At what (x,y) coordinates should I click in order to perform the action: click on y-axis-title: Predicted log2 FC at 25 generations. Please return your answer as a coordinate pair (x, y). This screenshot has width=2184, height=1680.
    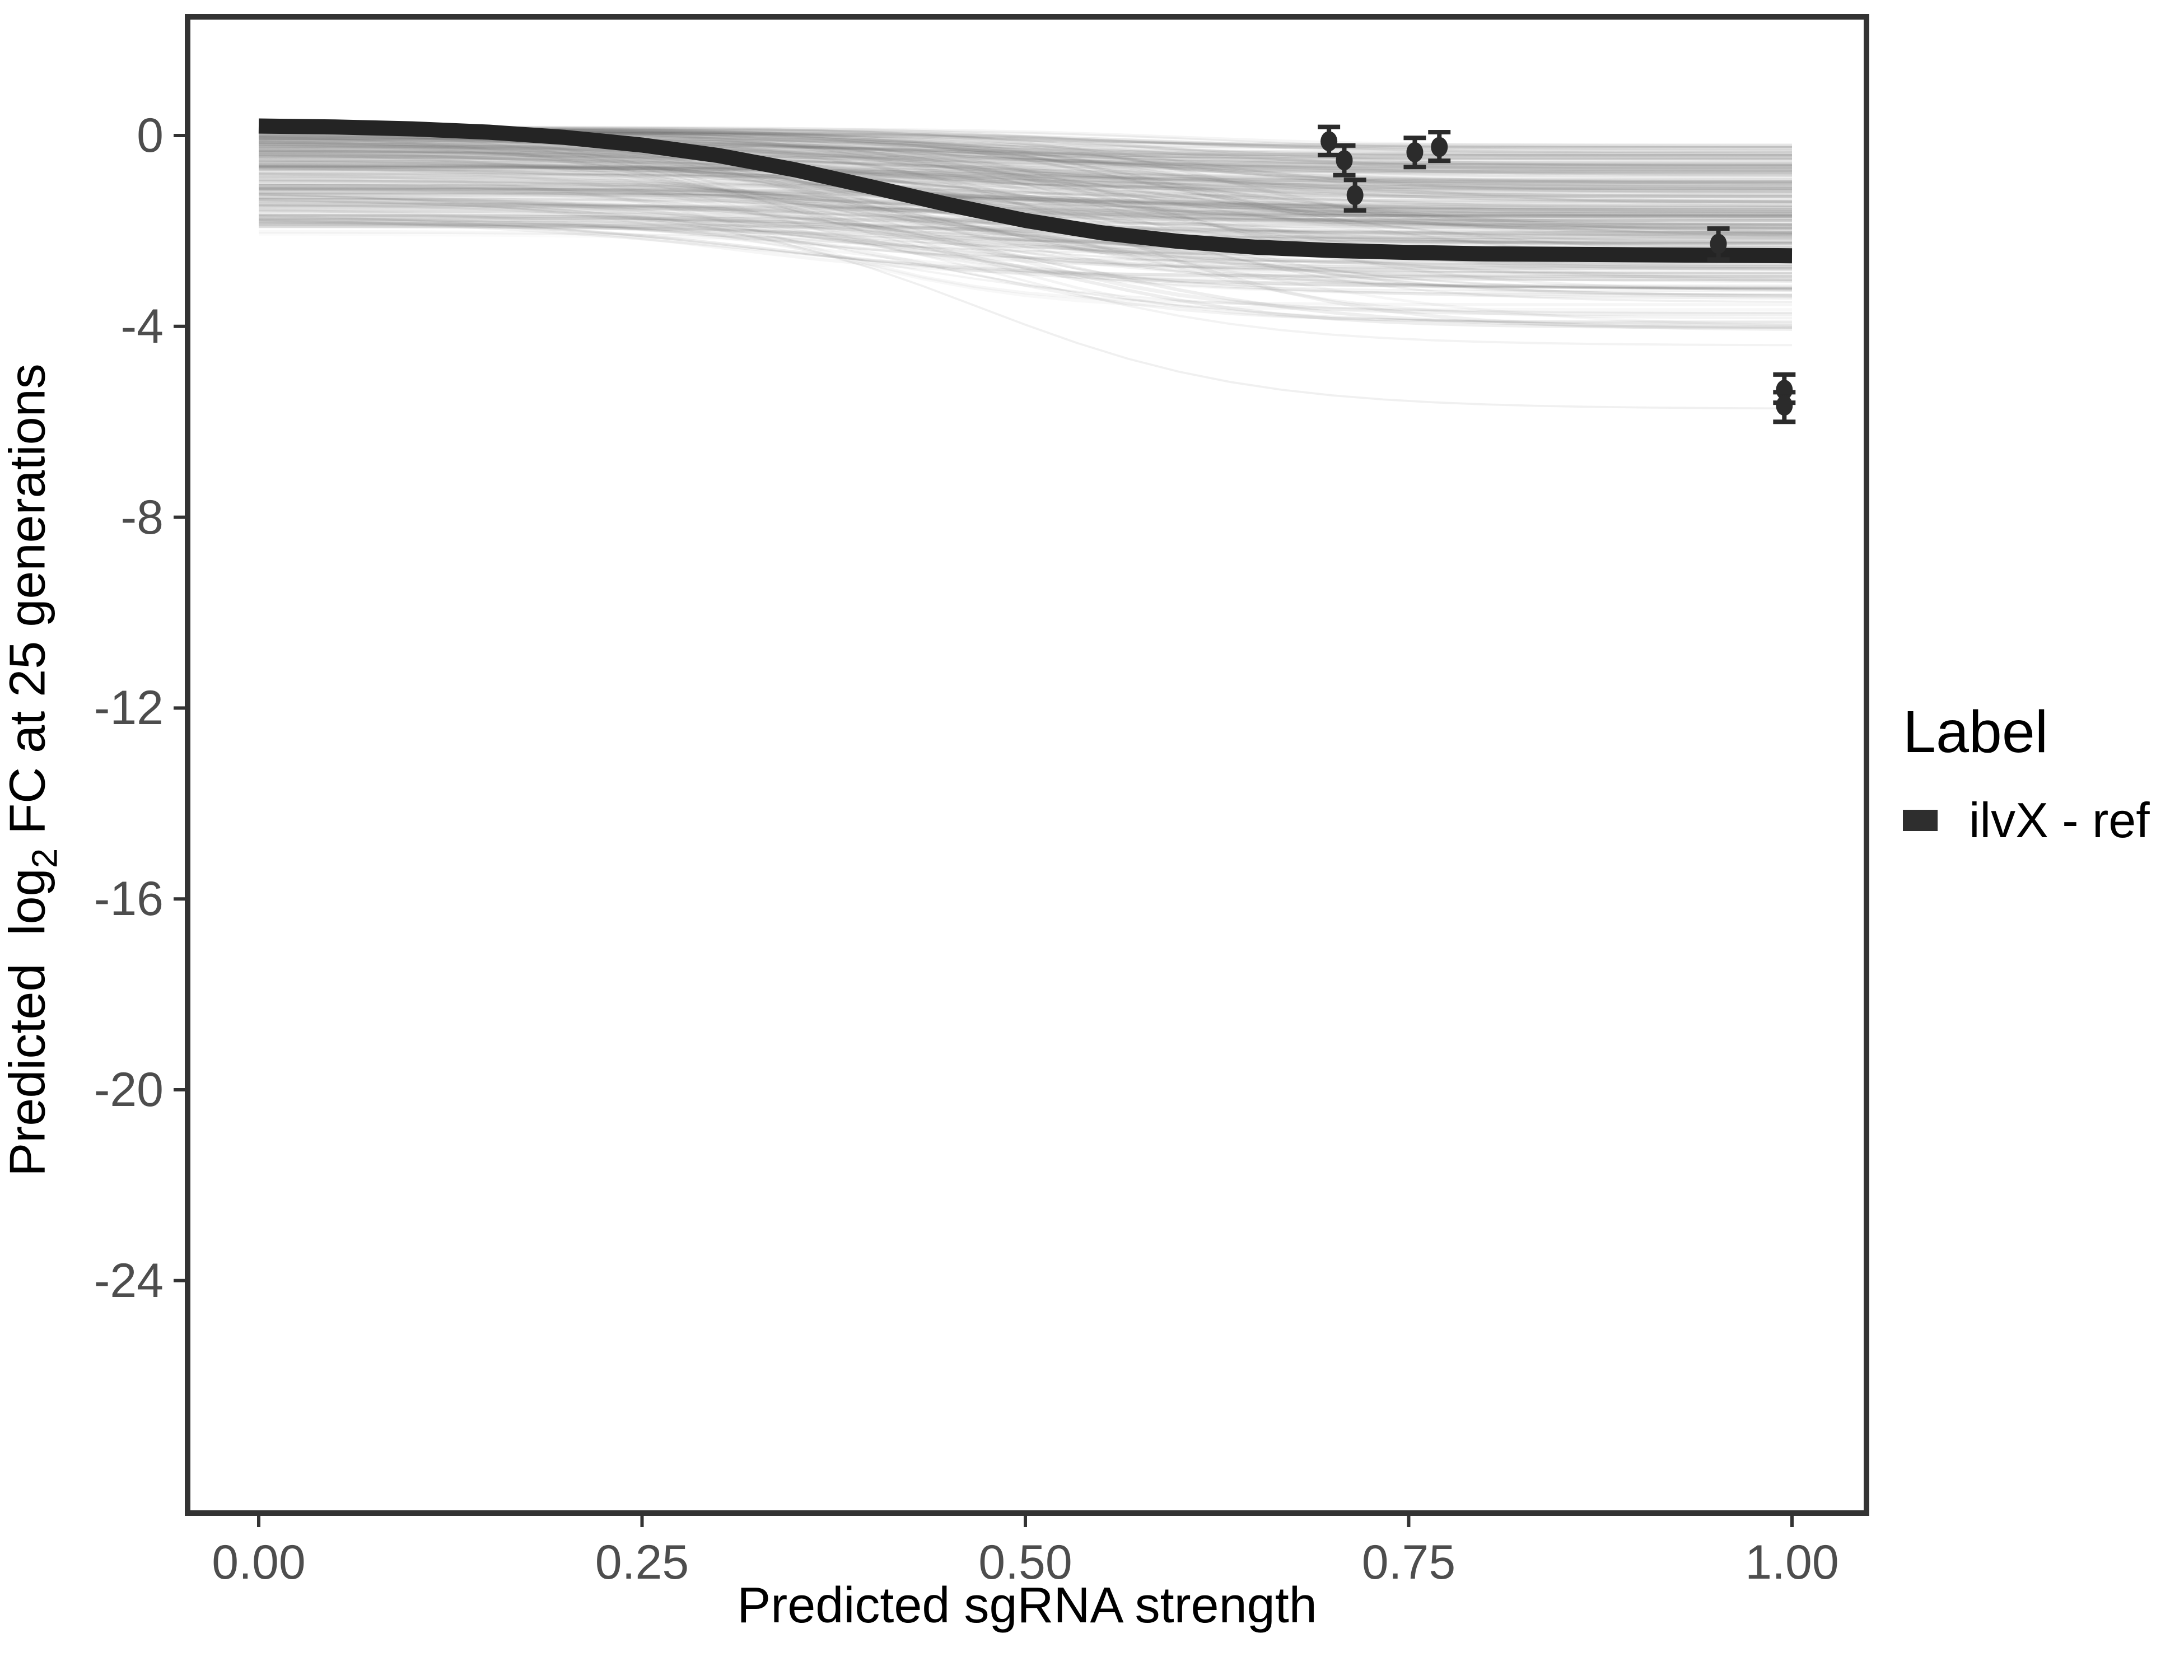
    Looking at the image, I should click on (33, 770).